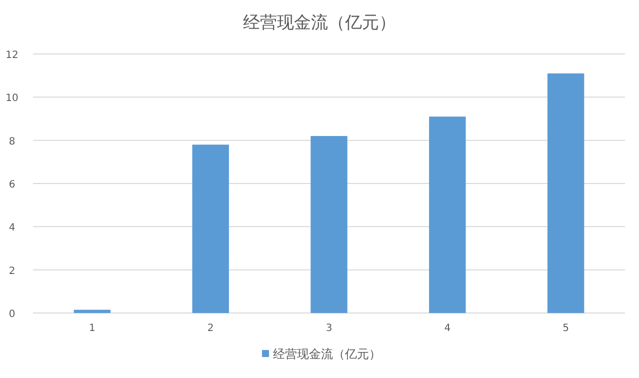  Describe the element at coordinates (447, 328) in the screenshot. I see `x-tick-label: 4` at that location.